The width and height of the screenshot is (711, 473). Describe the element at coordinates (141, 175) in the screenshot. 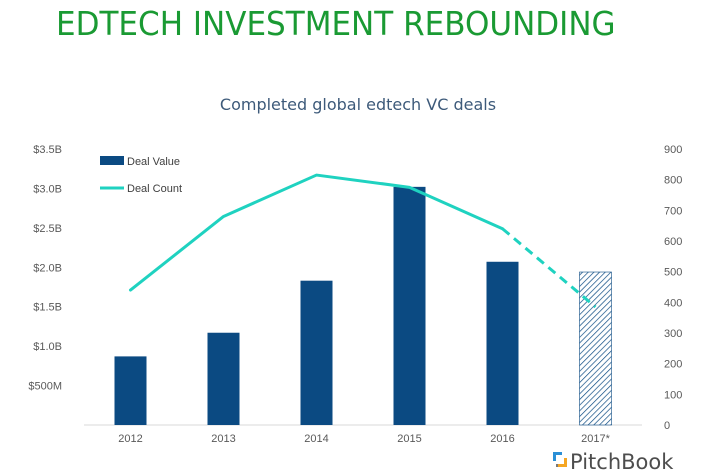

I see `legend: Deal Value Deal Count` at that location.